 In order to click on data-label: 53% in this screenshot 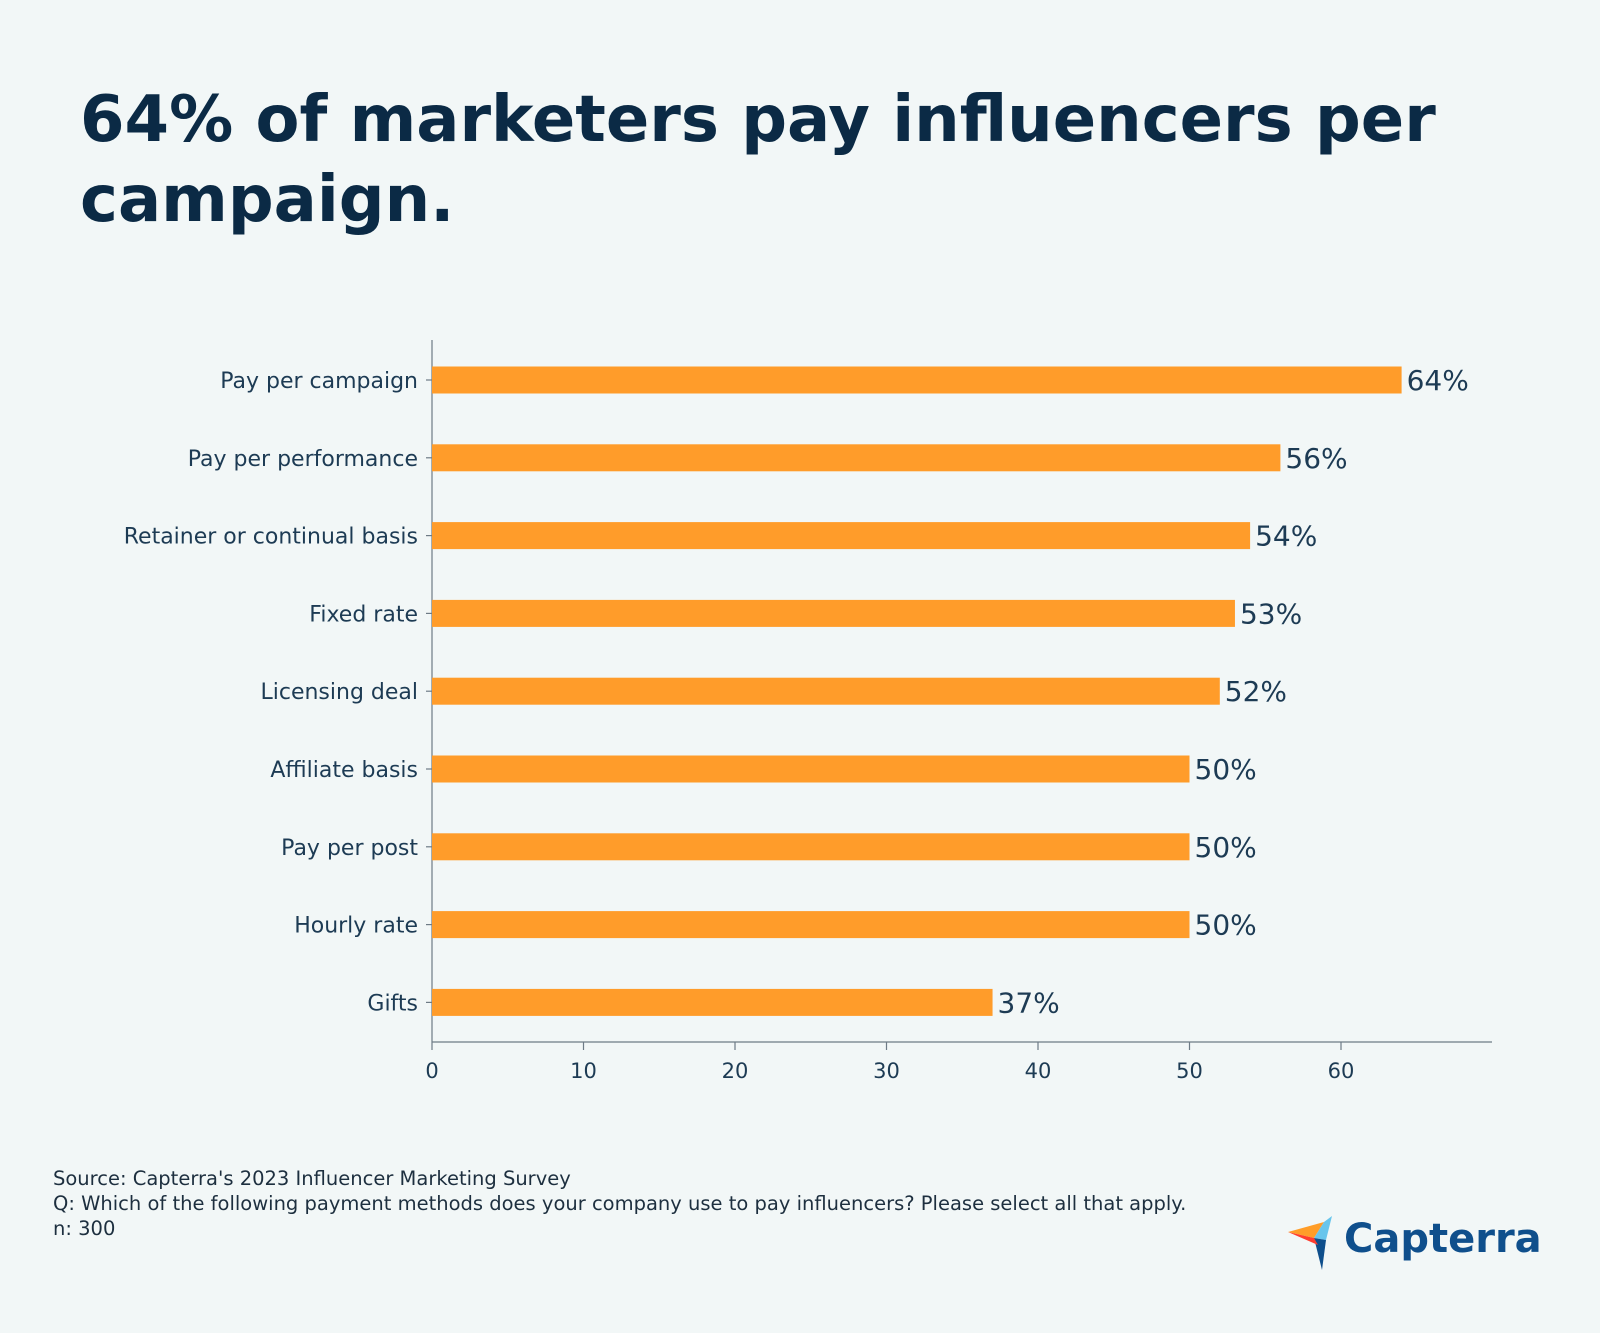, I will do `click(1271, 613)`.